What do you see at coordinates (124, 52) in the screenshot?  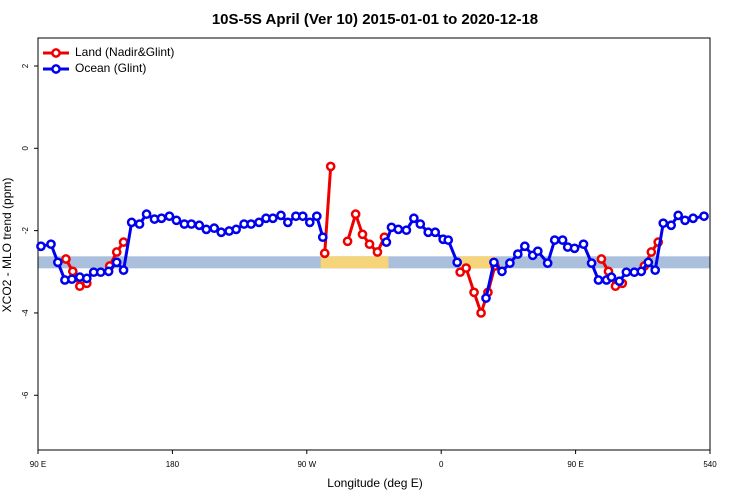 I see `legend-label: Land (Nadir&Glint)` at bounding box center [124, 52].